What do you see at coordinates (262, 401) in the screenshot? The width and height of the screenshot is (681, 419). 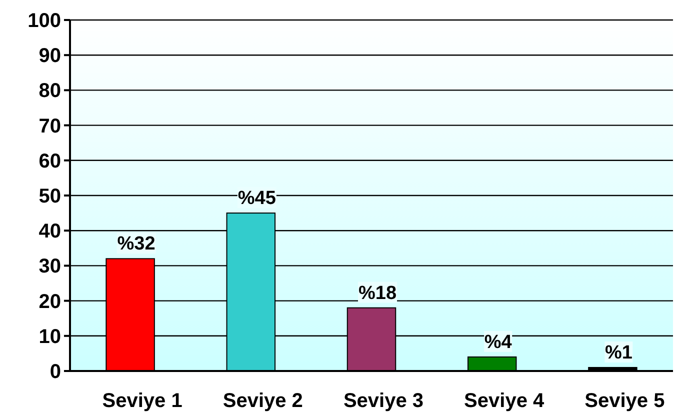 I see `x-tick-label: Seviye 2` at bounding box center [262, 401].